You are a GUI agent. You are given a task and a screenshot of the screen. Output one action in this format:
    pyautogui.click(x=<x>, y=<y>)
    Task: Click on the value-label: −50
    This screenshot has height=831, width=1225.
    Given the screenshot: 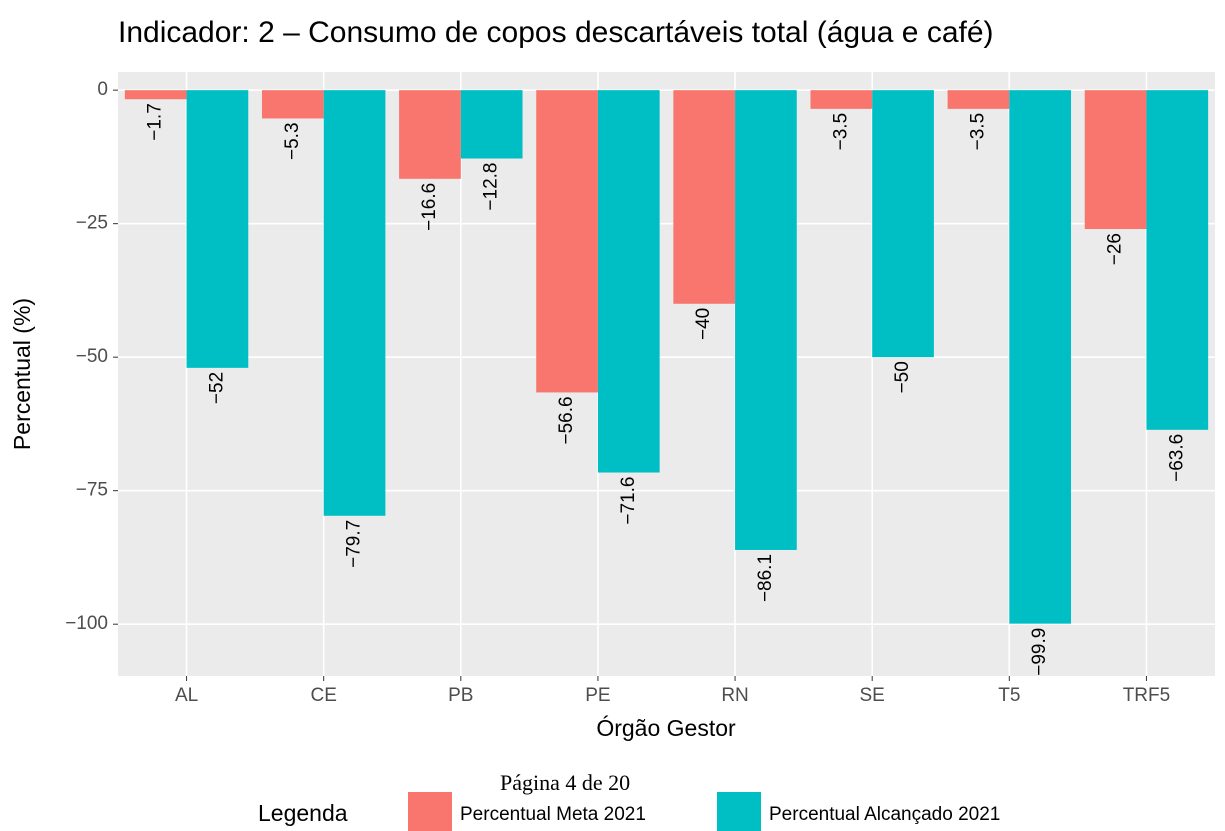 What is the action you would take?
    pyautogui.click(x=902, y=377)
    